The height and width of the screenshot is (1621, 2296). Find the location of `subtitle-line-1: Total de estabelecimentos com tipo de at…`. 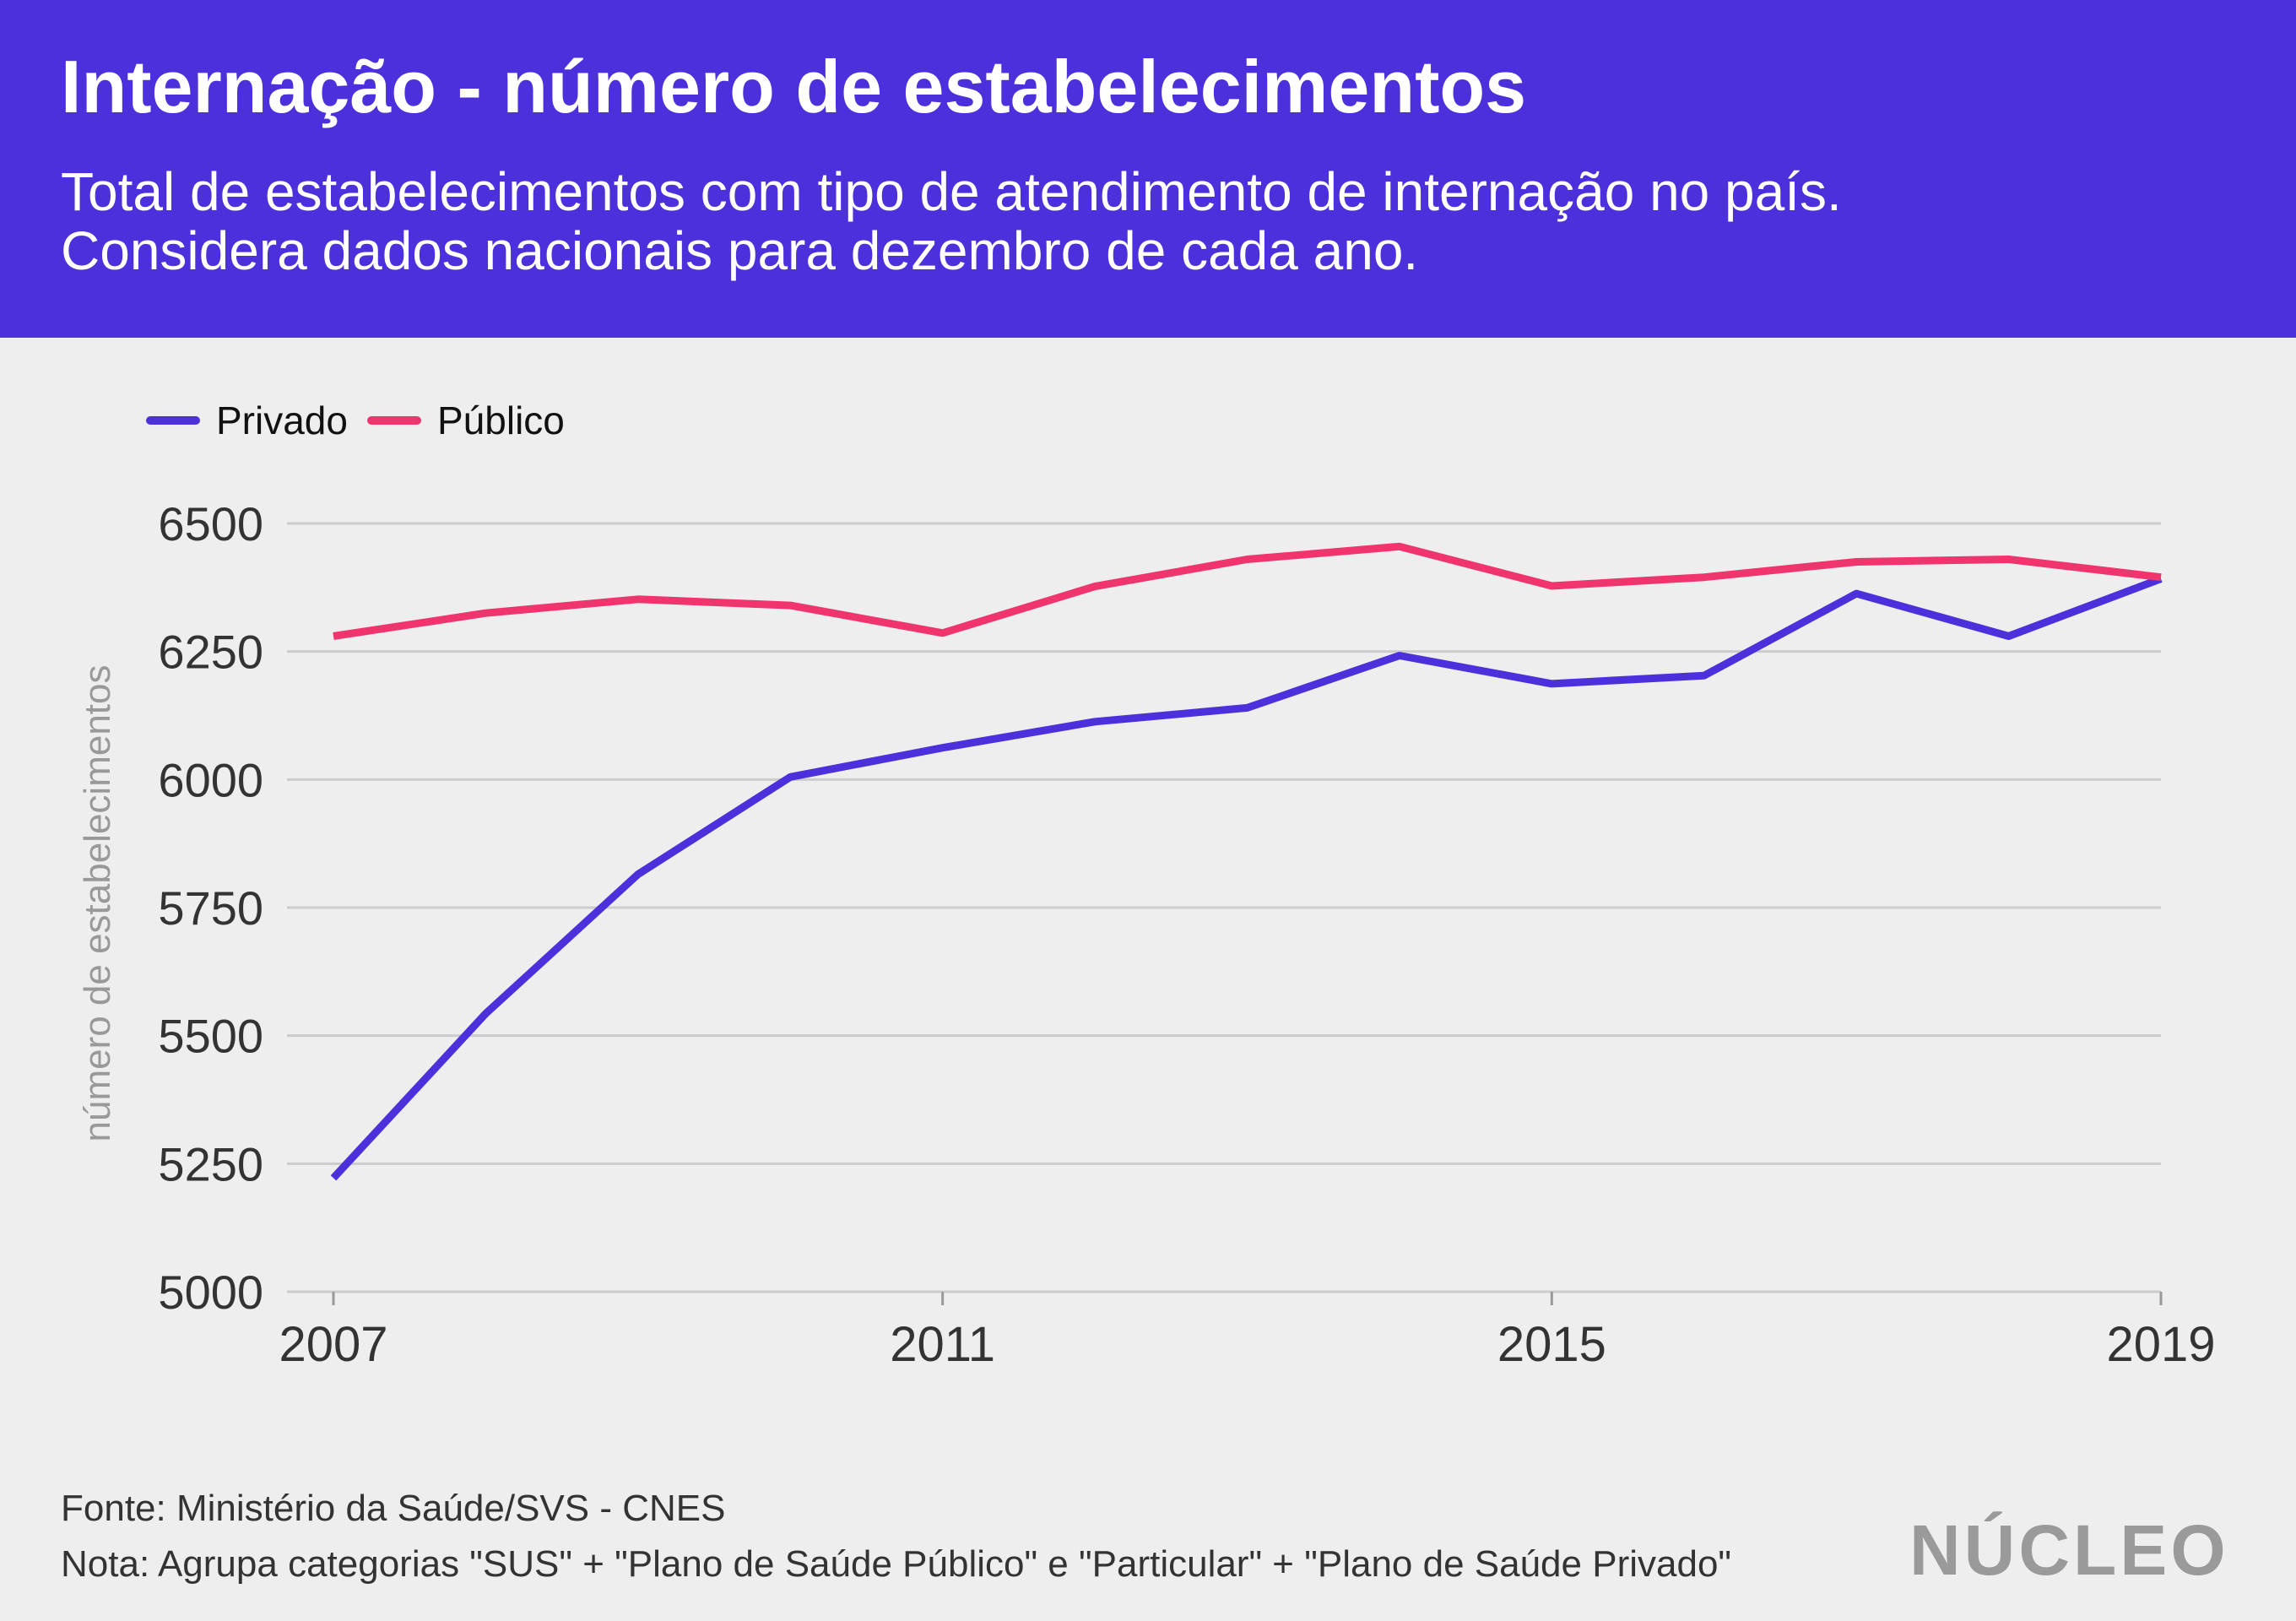

subtitle-line-1: Total de estabelecimentos com tipo de at… is located at coordinates (951, 191).